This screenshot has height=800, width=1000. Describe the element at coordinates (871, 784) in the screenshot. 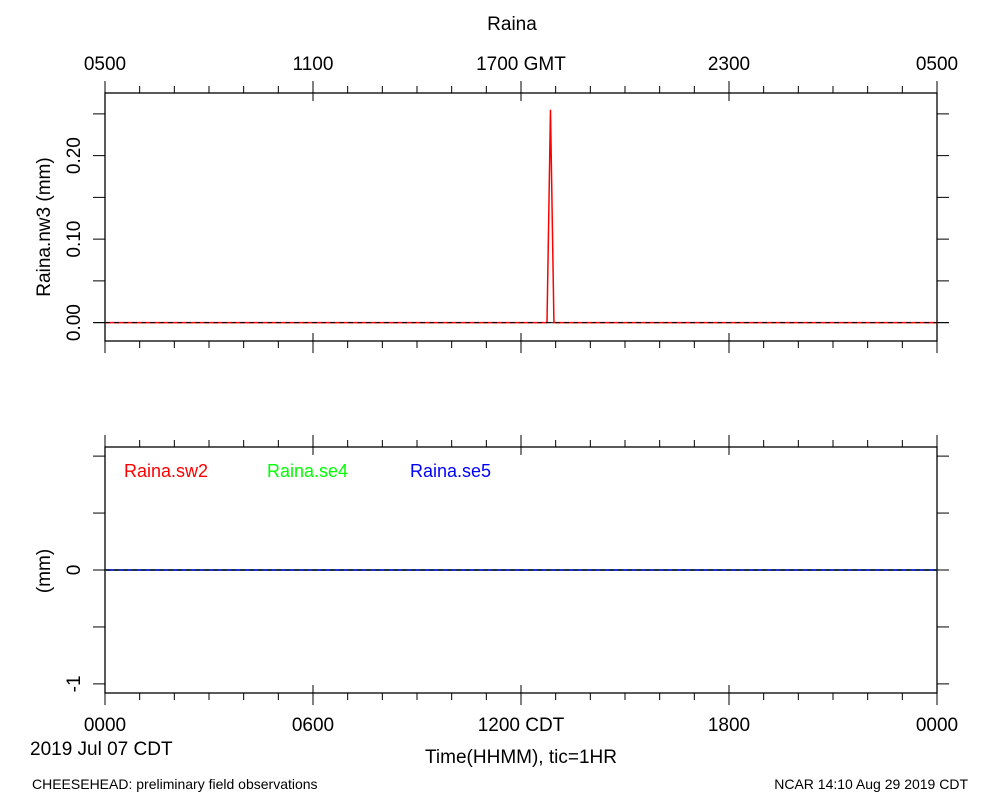

I see `footer-right: NCAR 14:10 Aug 29 2019 CDT` at that location.